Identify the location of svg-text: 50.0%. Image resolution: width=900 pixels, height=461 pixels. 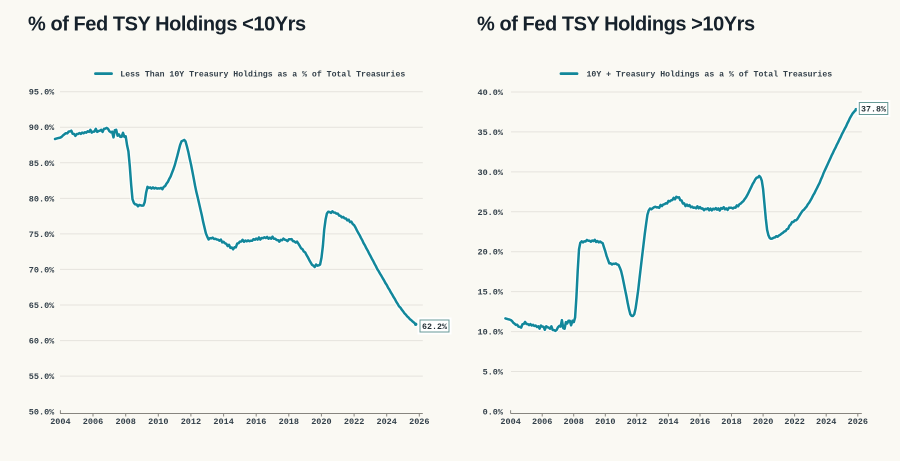
(42, 413).